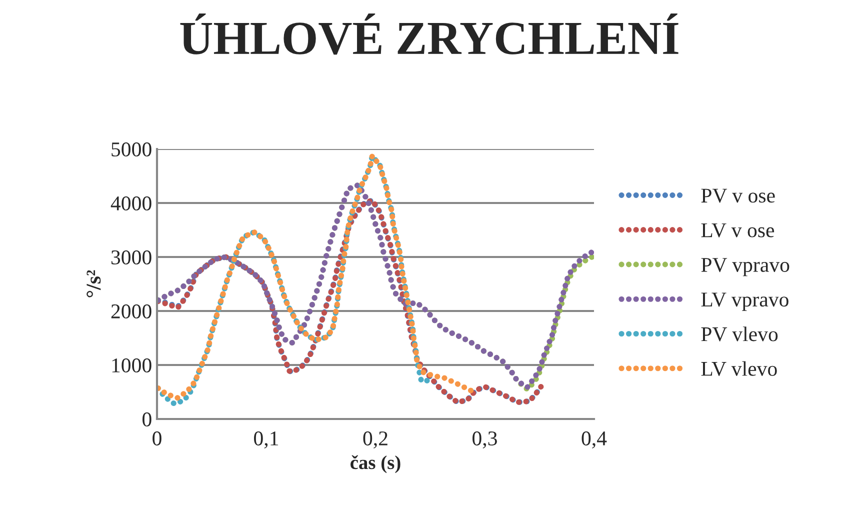 Image resolution: width=859 pixels, height=529 pixels. What do you see at coordinates (157, 438) in the screenshot?
I see `x-tick-label: 0` at bounding box center [157, 438].